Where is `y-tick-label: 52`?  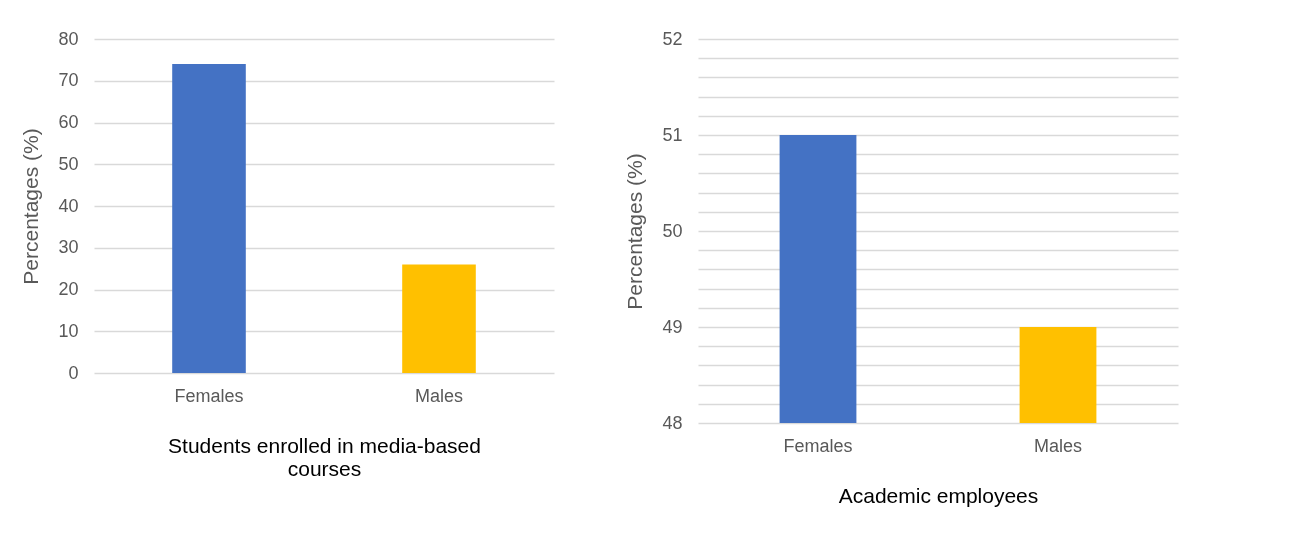
y-tick-label: 52 is located at coordinates (672, 38).